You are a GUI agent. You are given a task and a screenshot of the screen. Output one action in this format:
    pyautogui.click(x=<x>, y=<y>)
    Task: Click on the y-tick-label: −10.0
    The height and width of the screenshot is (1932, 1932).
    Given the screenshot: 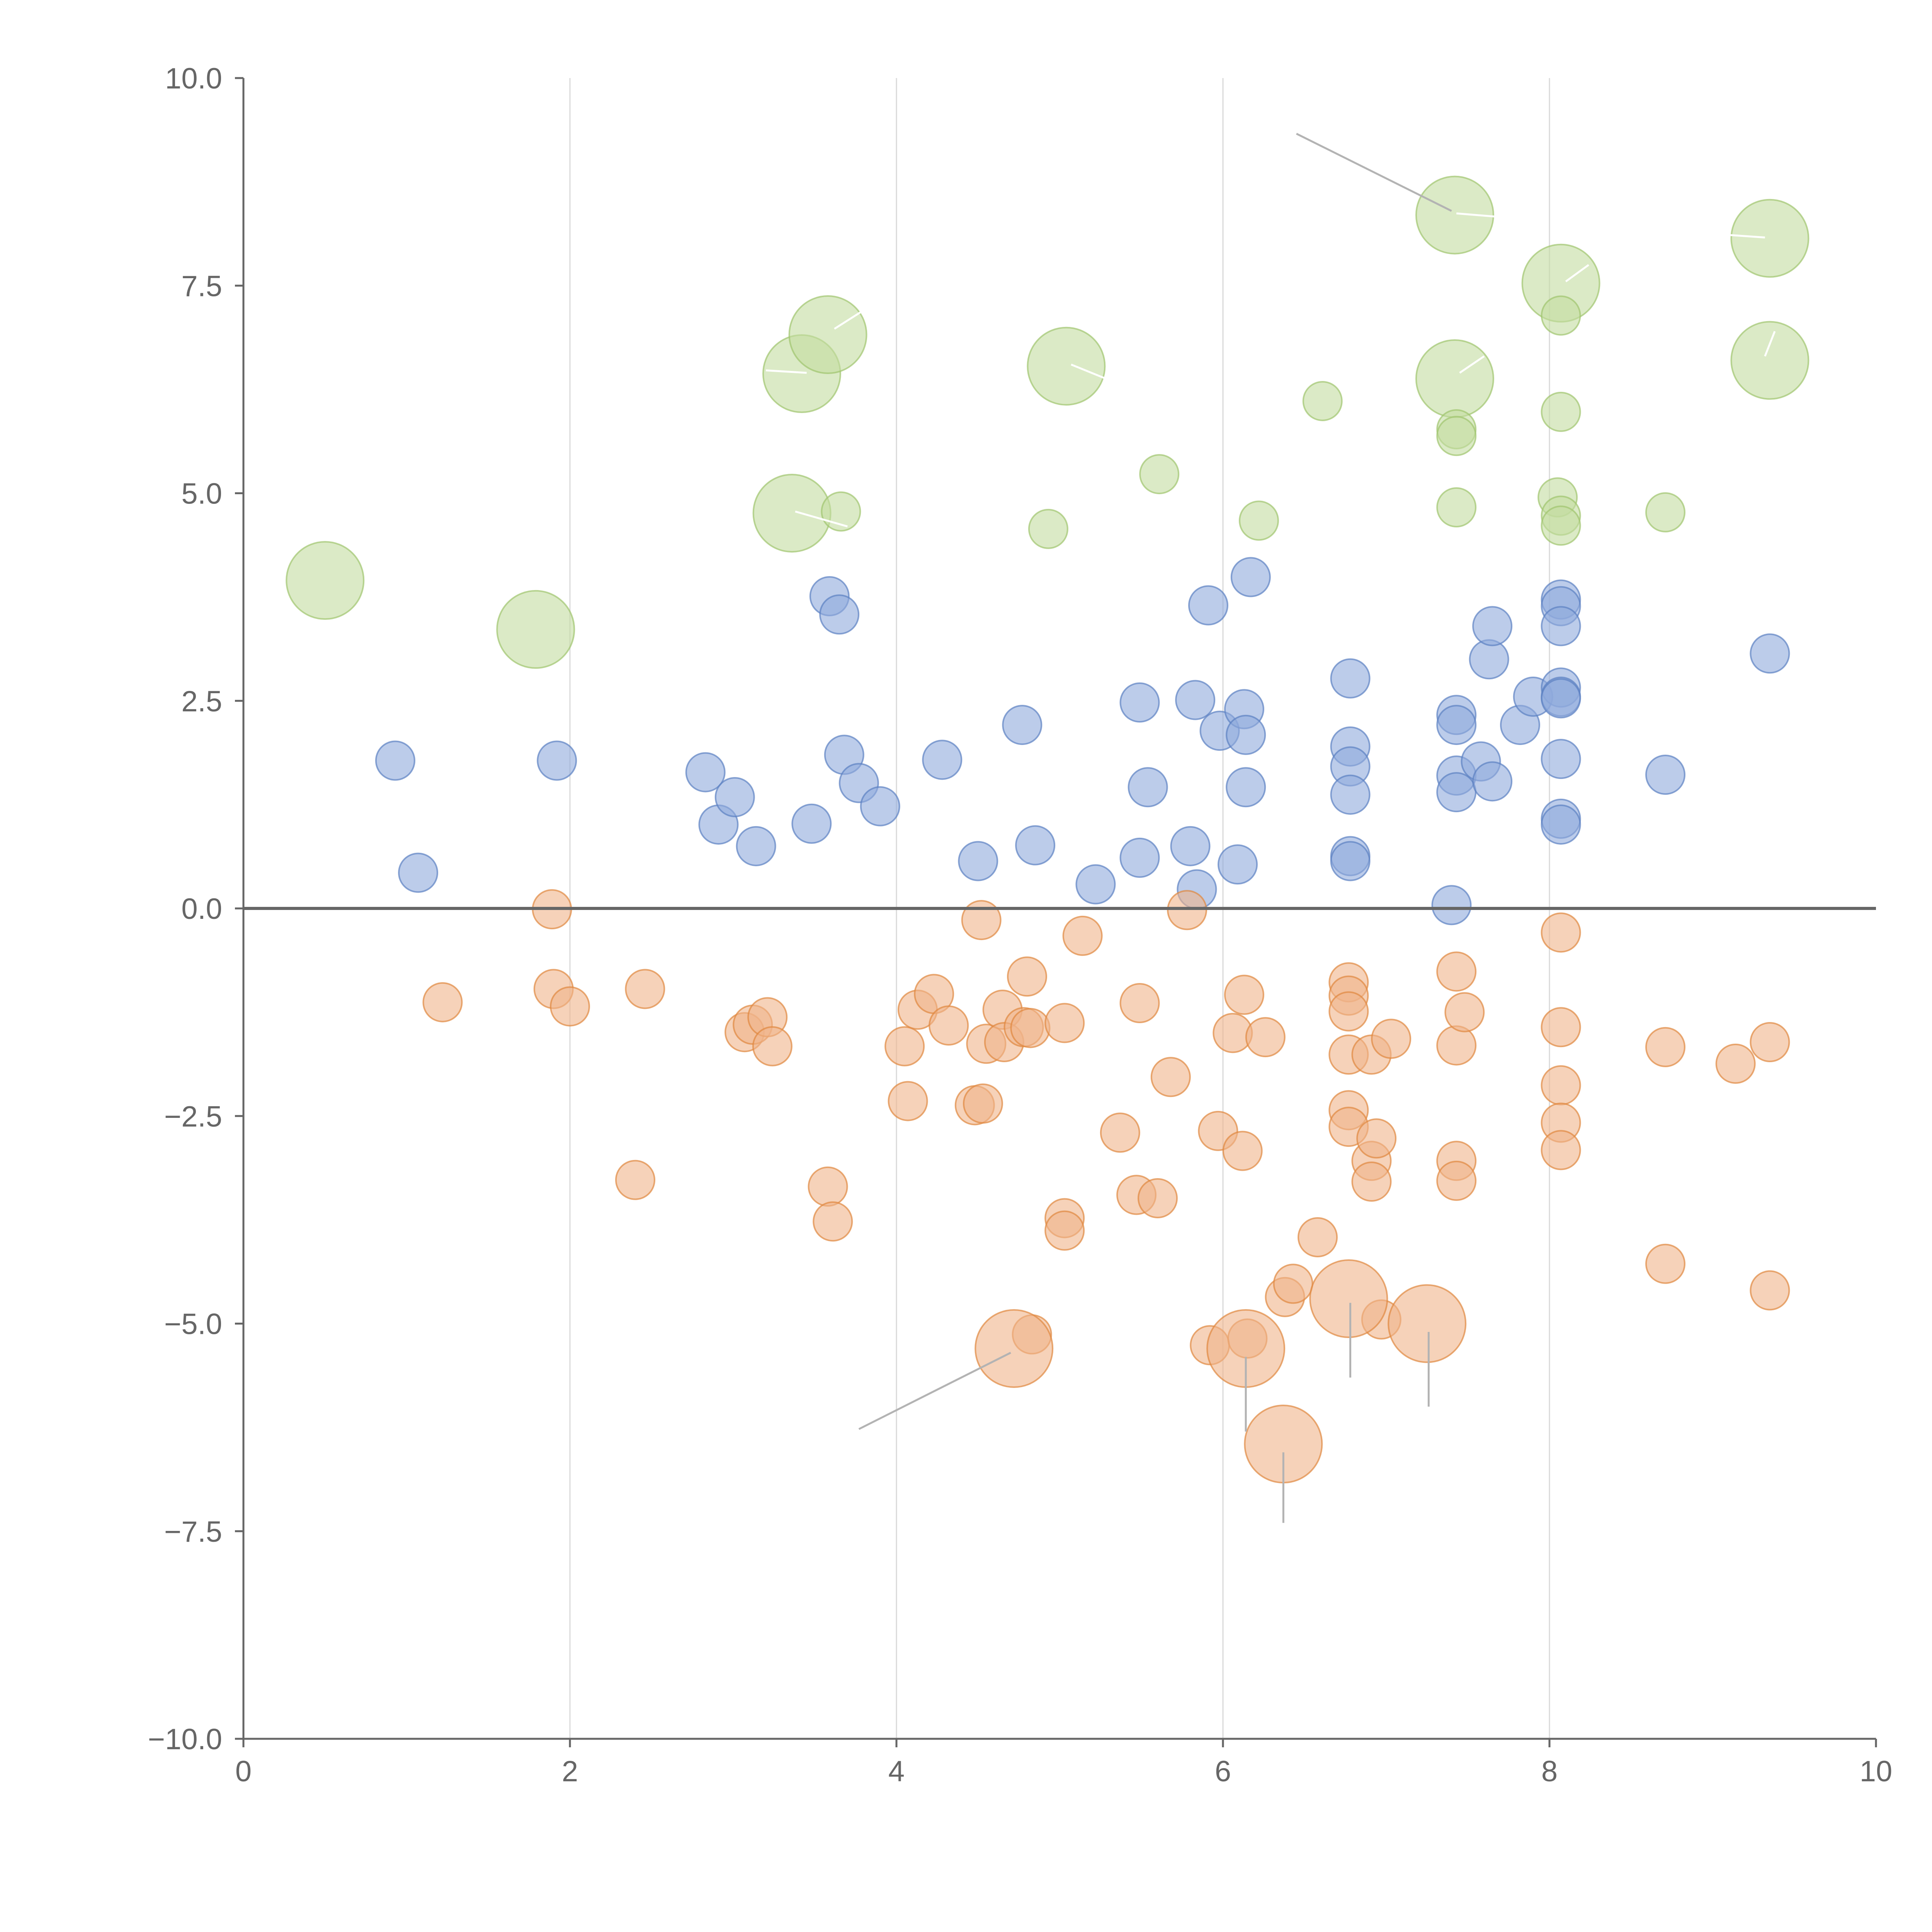 What is the action you would take?
    pyautogui.click(x=185, y=1740)
    